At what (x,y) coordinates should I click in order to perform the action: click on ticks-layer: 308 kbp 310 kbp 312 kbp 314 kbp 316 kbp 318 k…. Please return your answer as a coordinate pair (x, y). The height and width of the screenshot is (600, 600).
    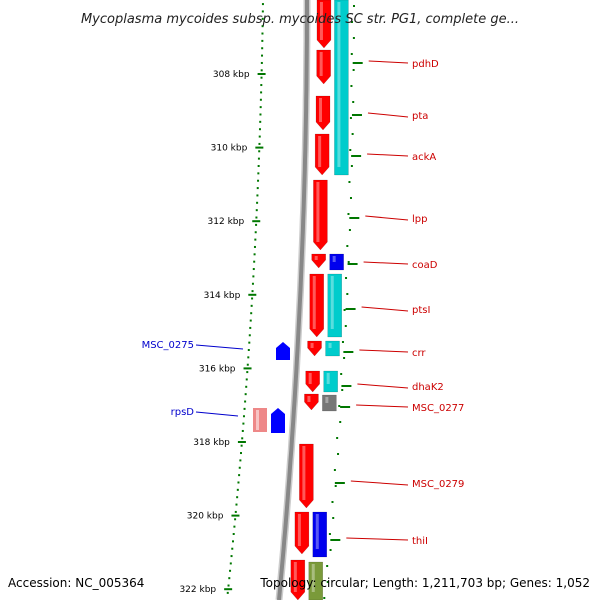
    Looking at the image, I should click on (222, 299).